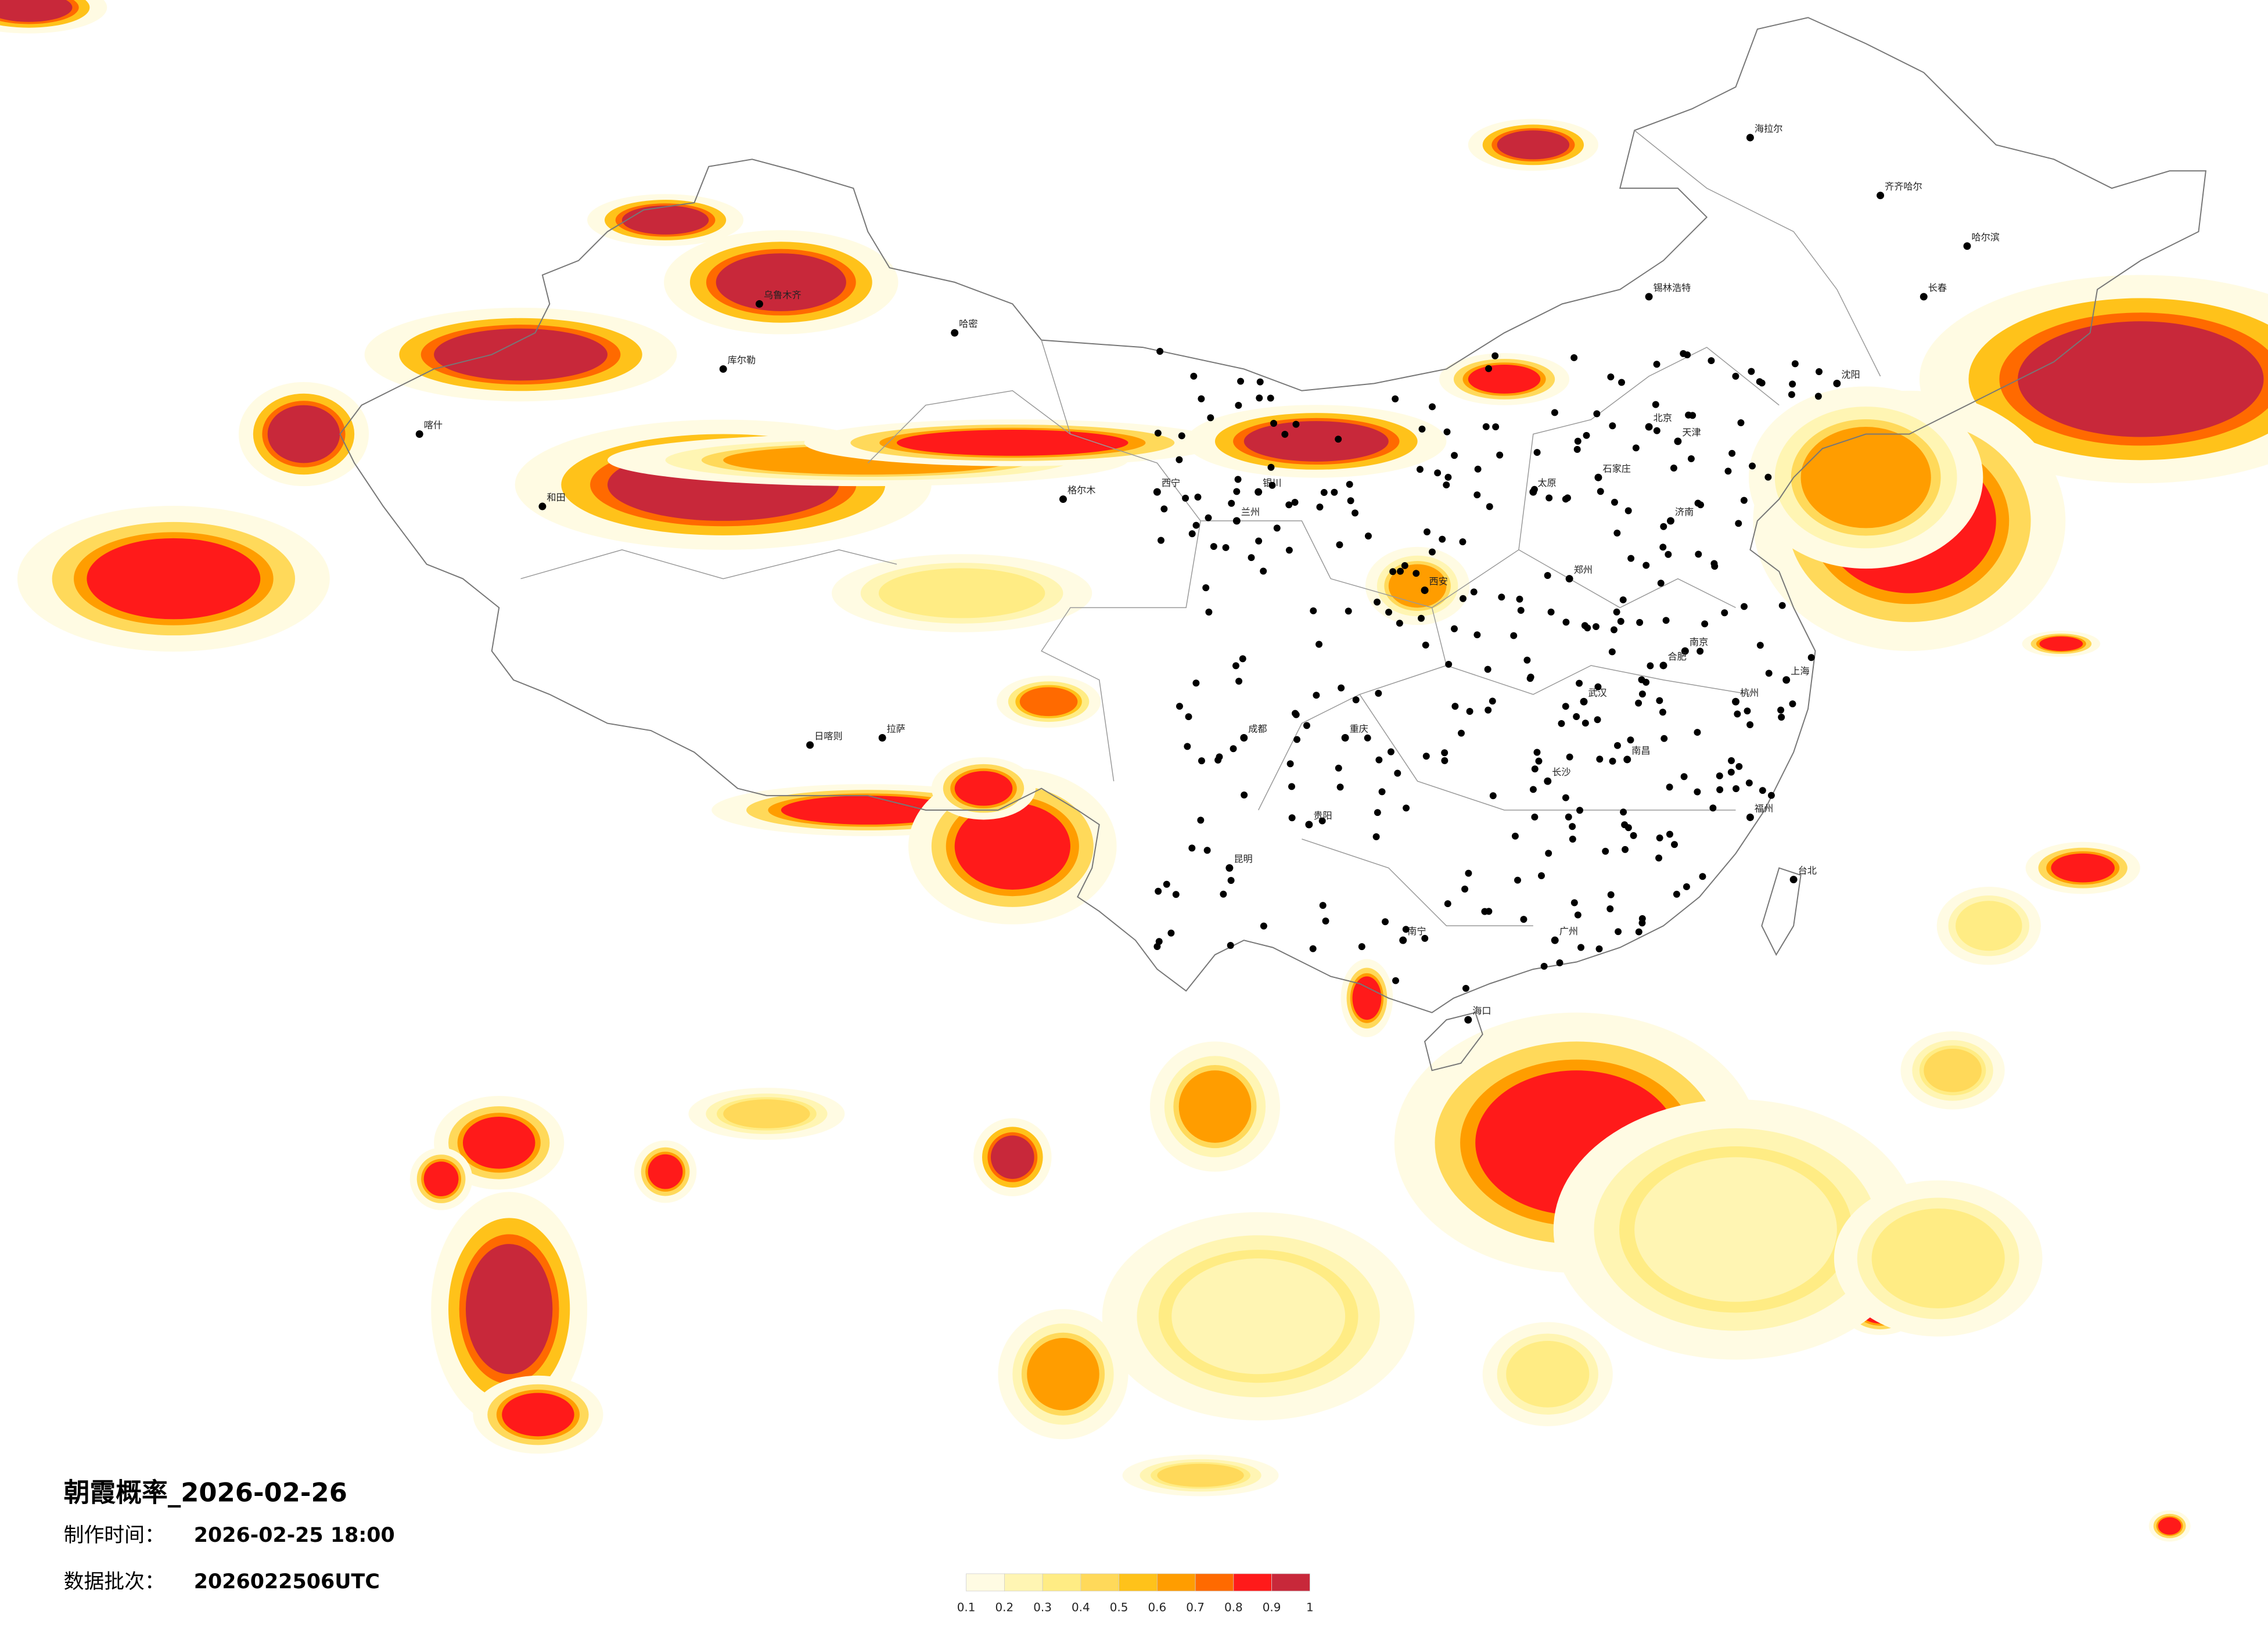 This screenshot has width=2268, height=1626. I want to click on colorbar-tick: 0.6, so click(1157, 1607).